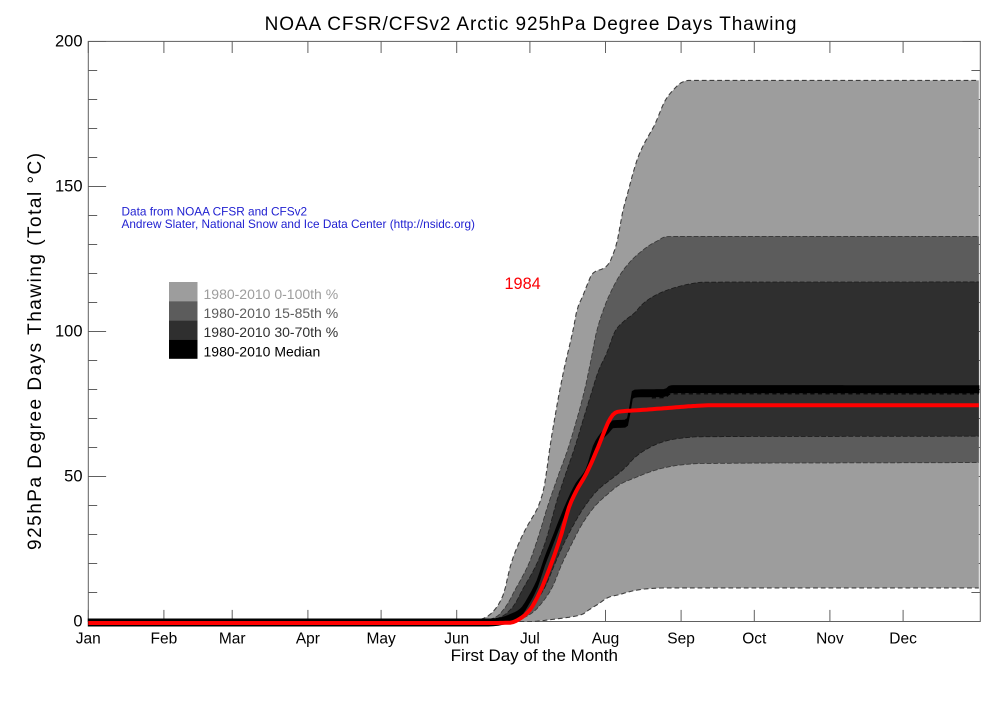 The image size is (1008, 720). What do you see at coordinates (164, 639) in the screenshot?
I see `svg-text: Feb` at bounding box center [164, 639].